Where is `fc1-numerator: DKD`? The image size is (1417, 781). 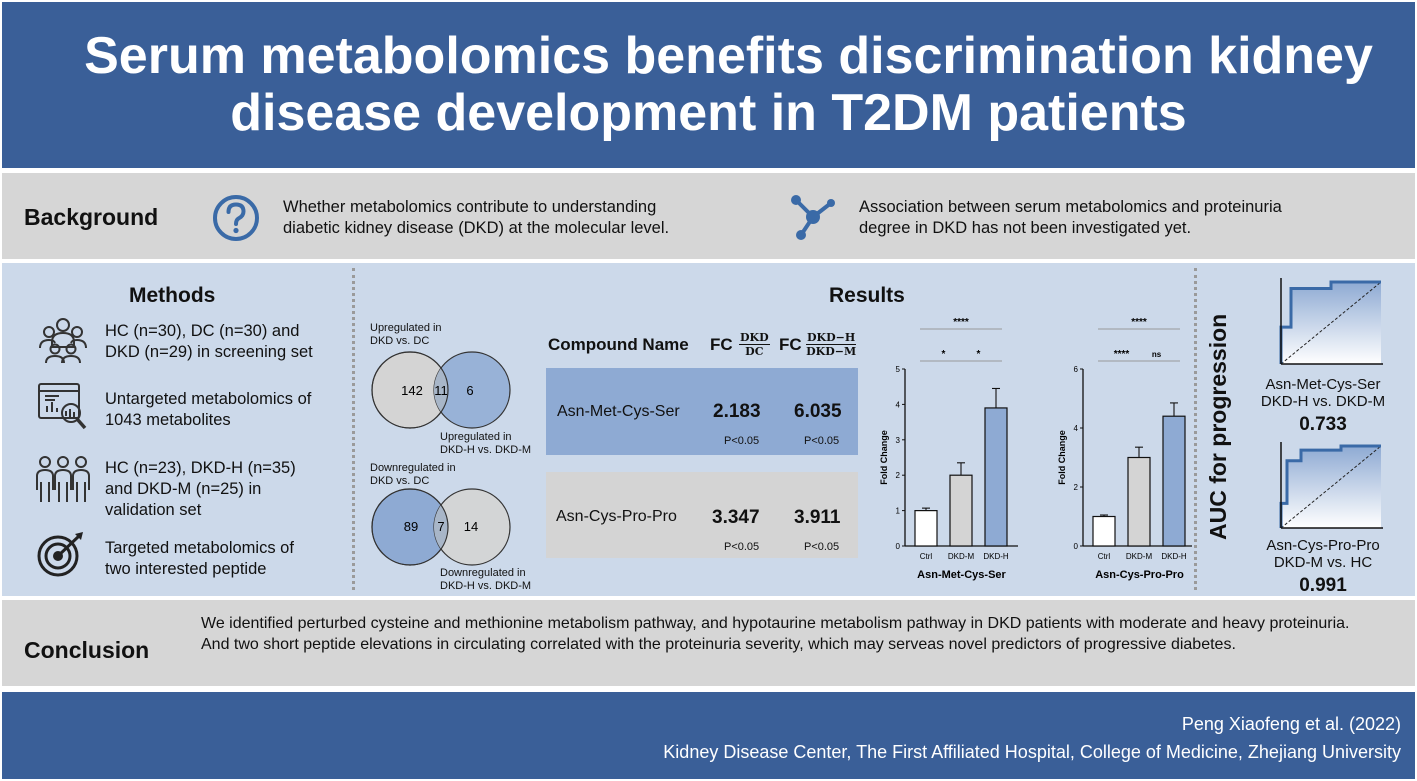
fc1-numerator: DKD is located at coordinates (754, 338).